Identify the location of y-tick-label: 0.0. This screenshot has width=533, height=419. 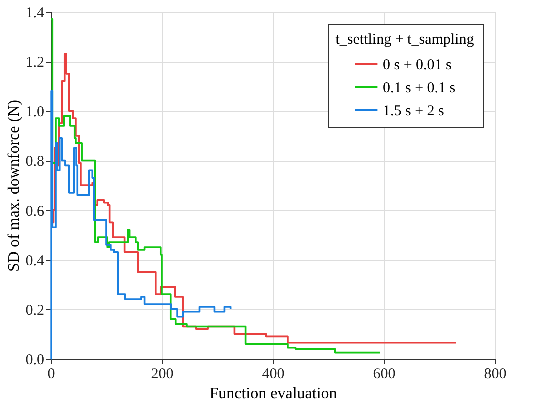
(35, 360).